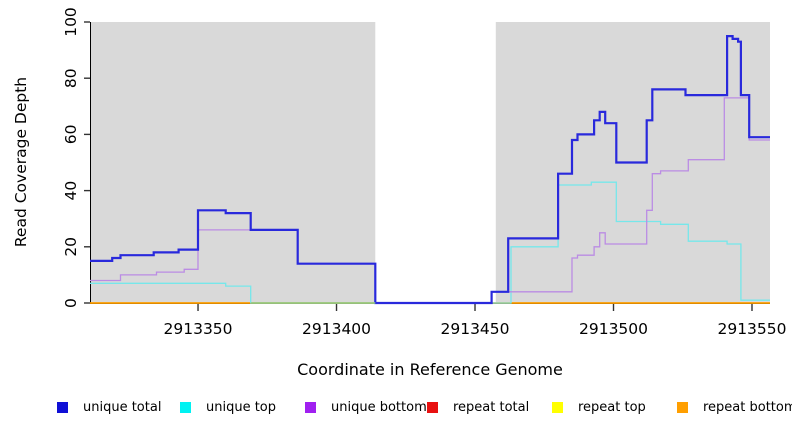 The height and width of the screenshot is (432, 792). I want to click on y-tick-label: 20, so click(71, 247).